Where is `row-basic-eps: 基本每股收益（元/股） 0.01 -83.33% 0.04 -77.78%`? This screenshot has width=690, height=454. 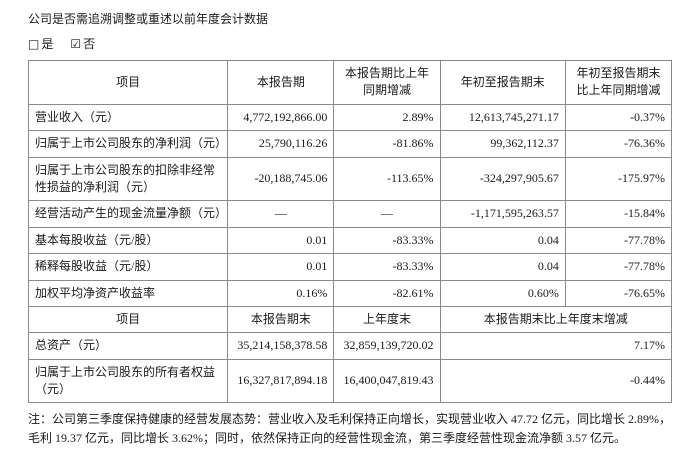
row-basic-eps: 基本每股收益（元/股） 0.01 -83.33% 0.04 -77.78% is located at coordinates (350, 240).